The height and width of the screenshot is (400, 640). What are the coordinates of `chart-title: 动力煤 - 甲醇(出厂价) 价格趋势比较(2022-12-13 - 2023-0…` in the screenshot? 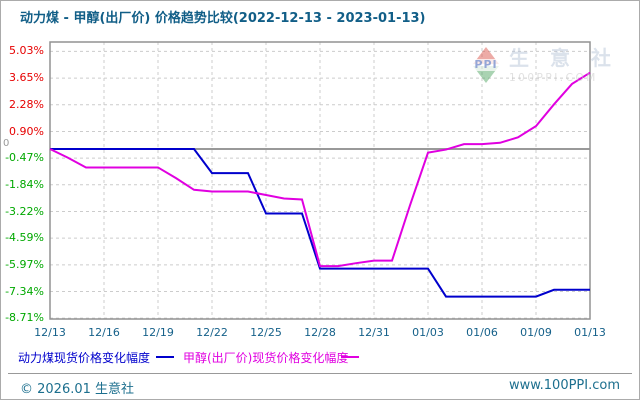 It's located at (223, 18).